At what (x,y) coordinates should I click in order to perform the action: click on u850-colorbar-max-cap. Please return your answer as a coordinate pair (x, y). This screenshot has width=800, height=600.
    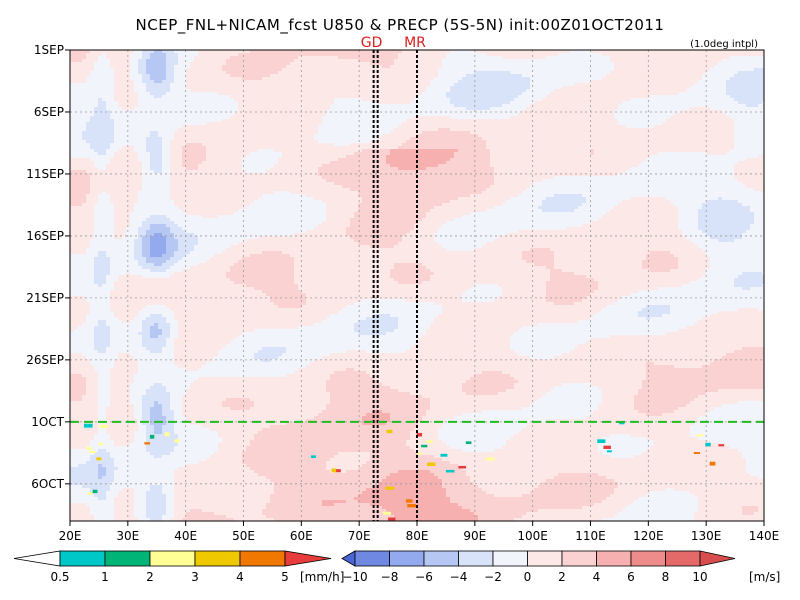
    Looking at the image, I should click on (717, 558).